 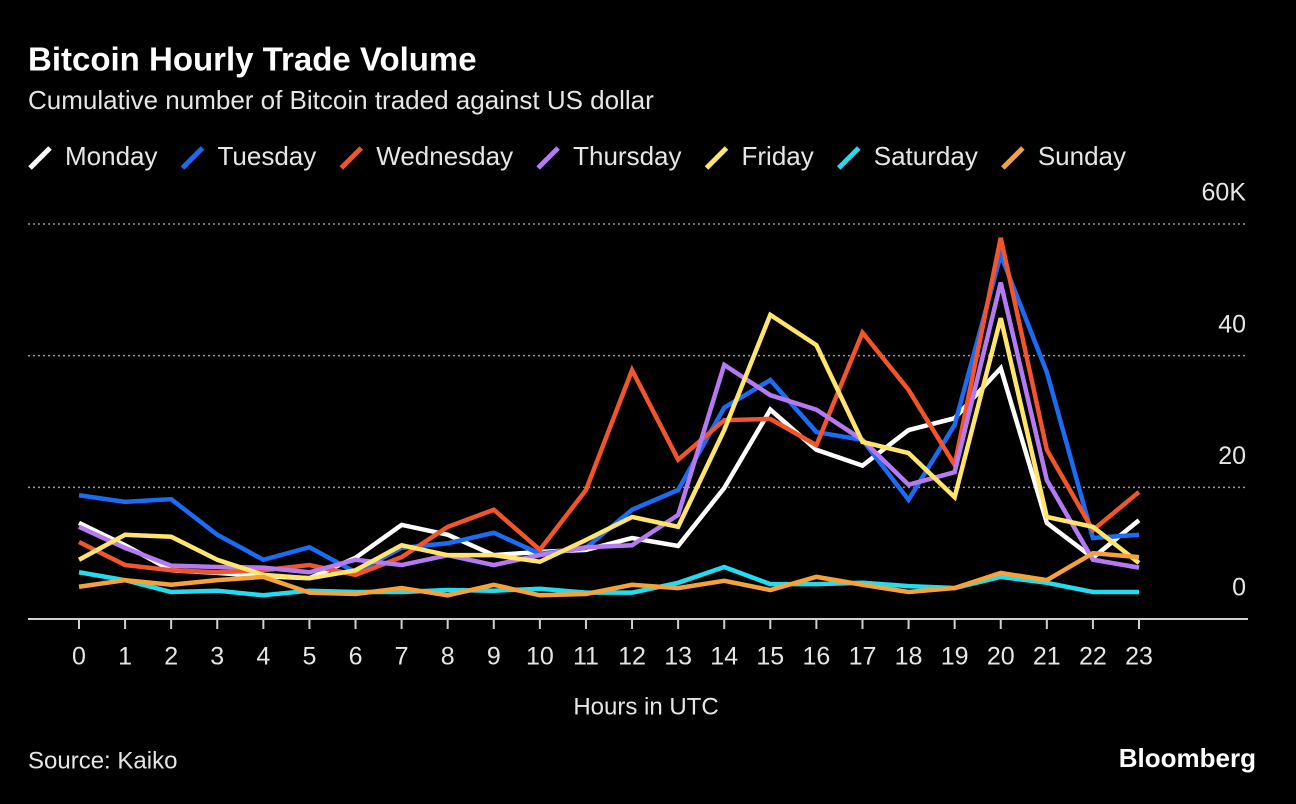 I want to click on x-tick-label: 17, so click(x=863, y=657).